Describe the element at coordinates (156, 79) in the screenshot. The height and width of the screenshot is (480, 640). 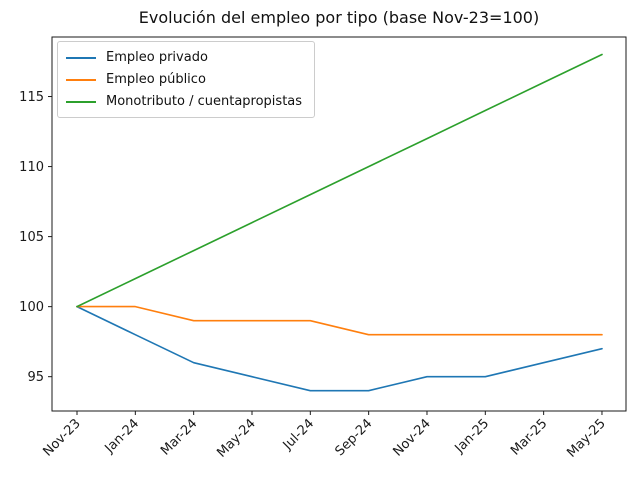
I see `legend-label: Empleo público` at that location.